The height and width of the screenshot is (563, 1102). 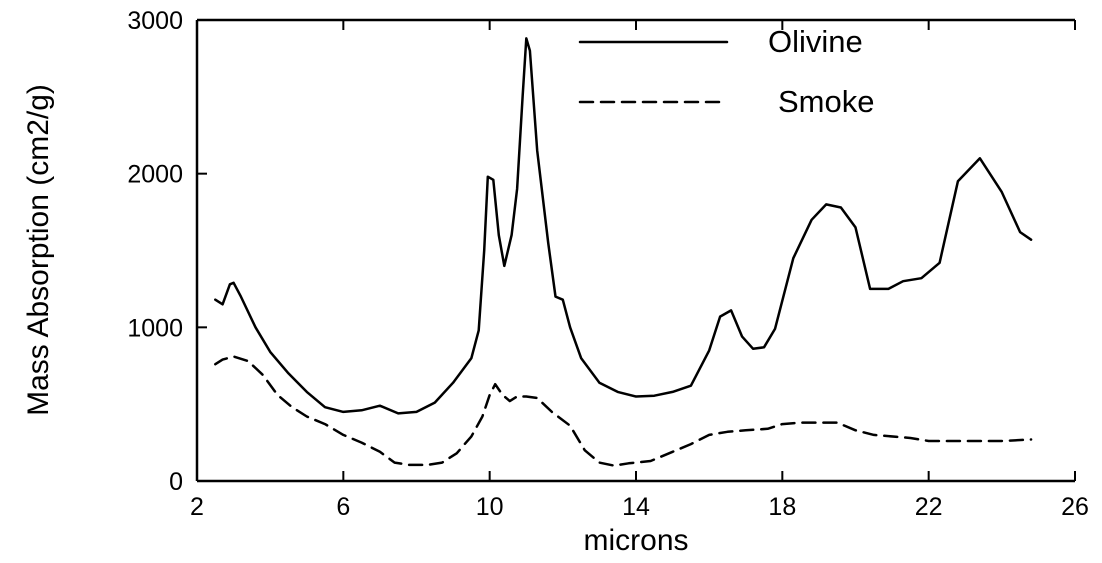 I want to click on y-tick-label: 0, so click(x=176, y=482).